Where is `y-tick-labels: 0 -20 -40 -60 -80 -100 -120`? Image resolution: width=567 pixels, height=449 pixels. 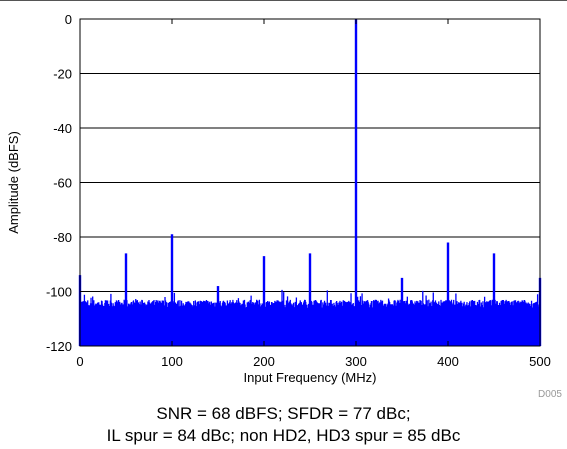
y-tick-labels: 0 -20 -40 -60 -80 -100 -120 is located at coordinates (59, 183).